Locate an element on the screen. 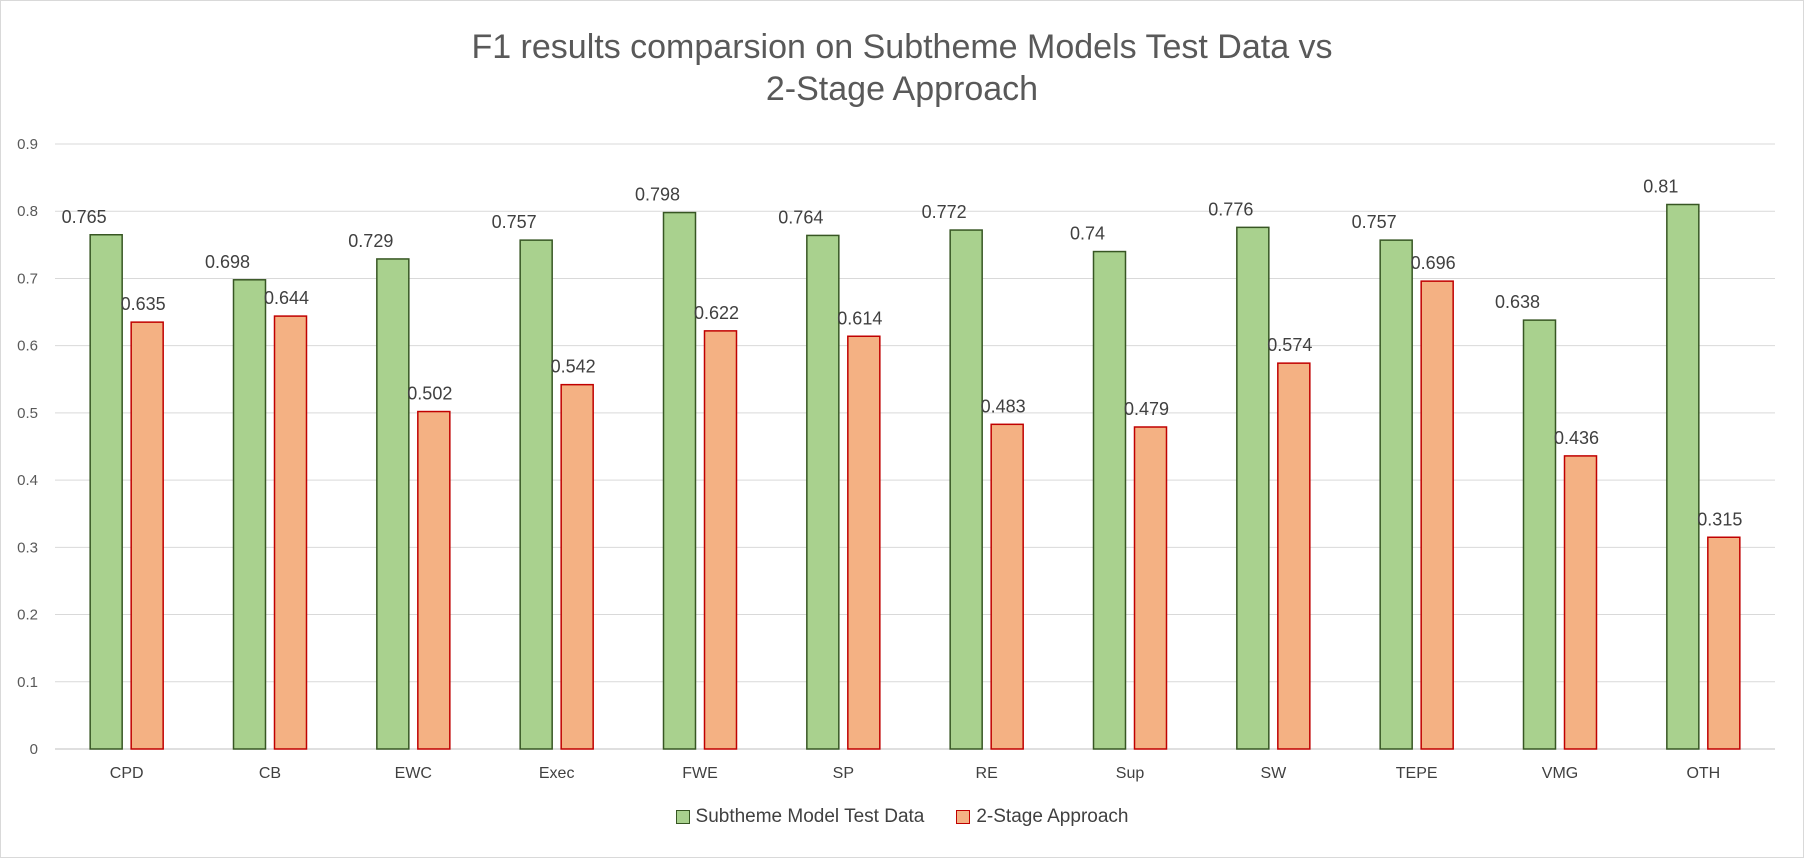  y-tick-label: 0.8 is located at coordinates (27, 211).